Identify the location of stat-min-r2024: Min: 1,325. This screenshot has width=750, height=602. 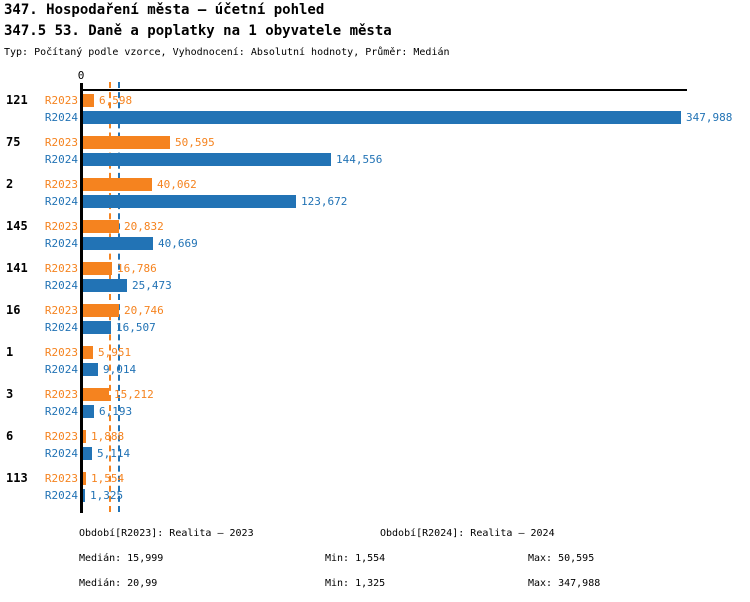
(355, 583).